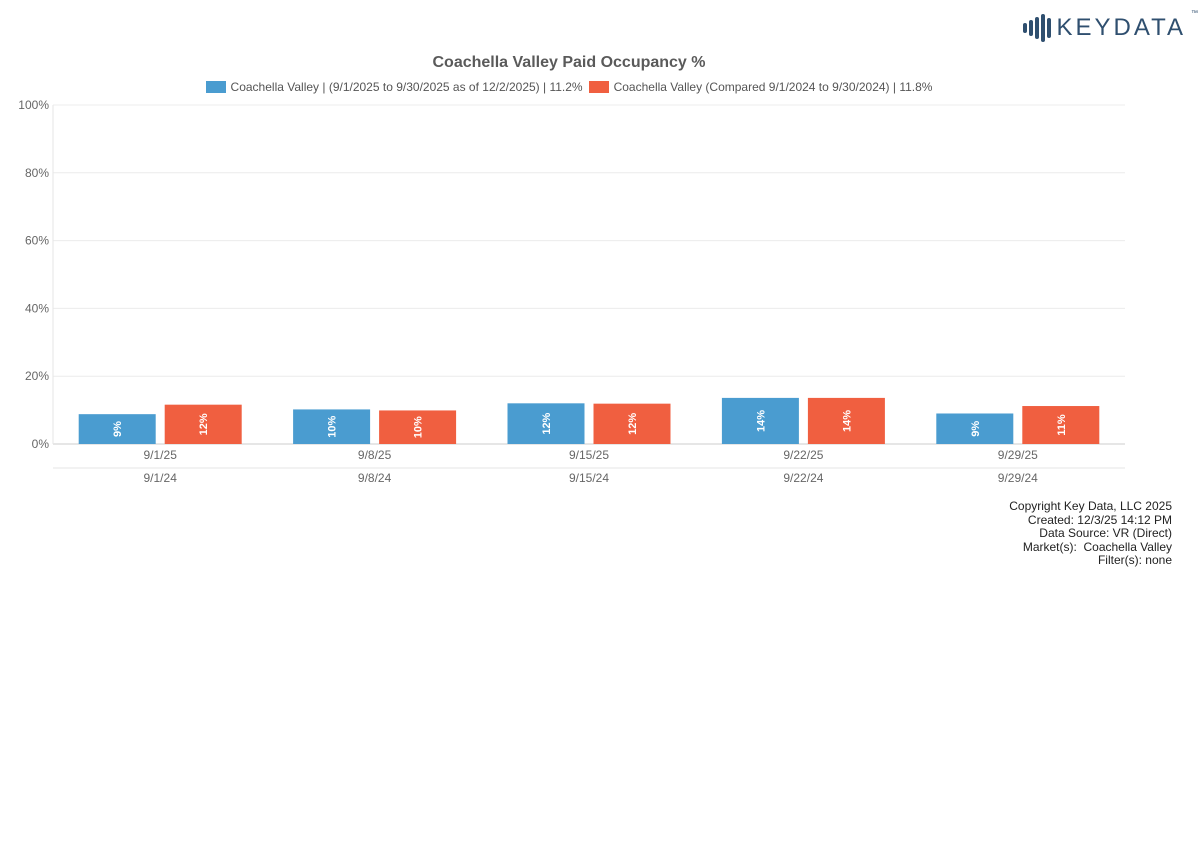 Image resolution: width=1200 pixels, height=848 pixels. I want to click on x-tick-label-secondary: 9/1/24, so click(161, 478).